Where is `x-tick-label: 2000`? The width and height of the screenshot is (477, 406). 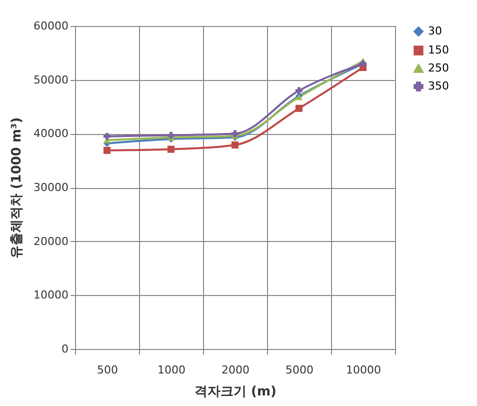
x-tick-label: 2000 is located at coordinates (236, 370).